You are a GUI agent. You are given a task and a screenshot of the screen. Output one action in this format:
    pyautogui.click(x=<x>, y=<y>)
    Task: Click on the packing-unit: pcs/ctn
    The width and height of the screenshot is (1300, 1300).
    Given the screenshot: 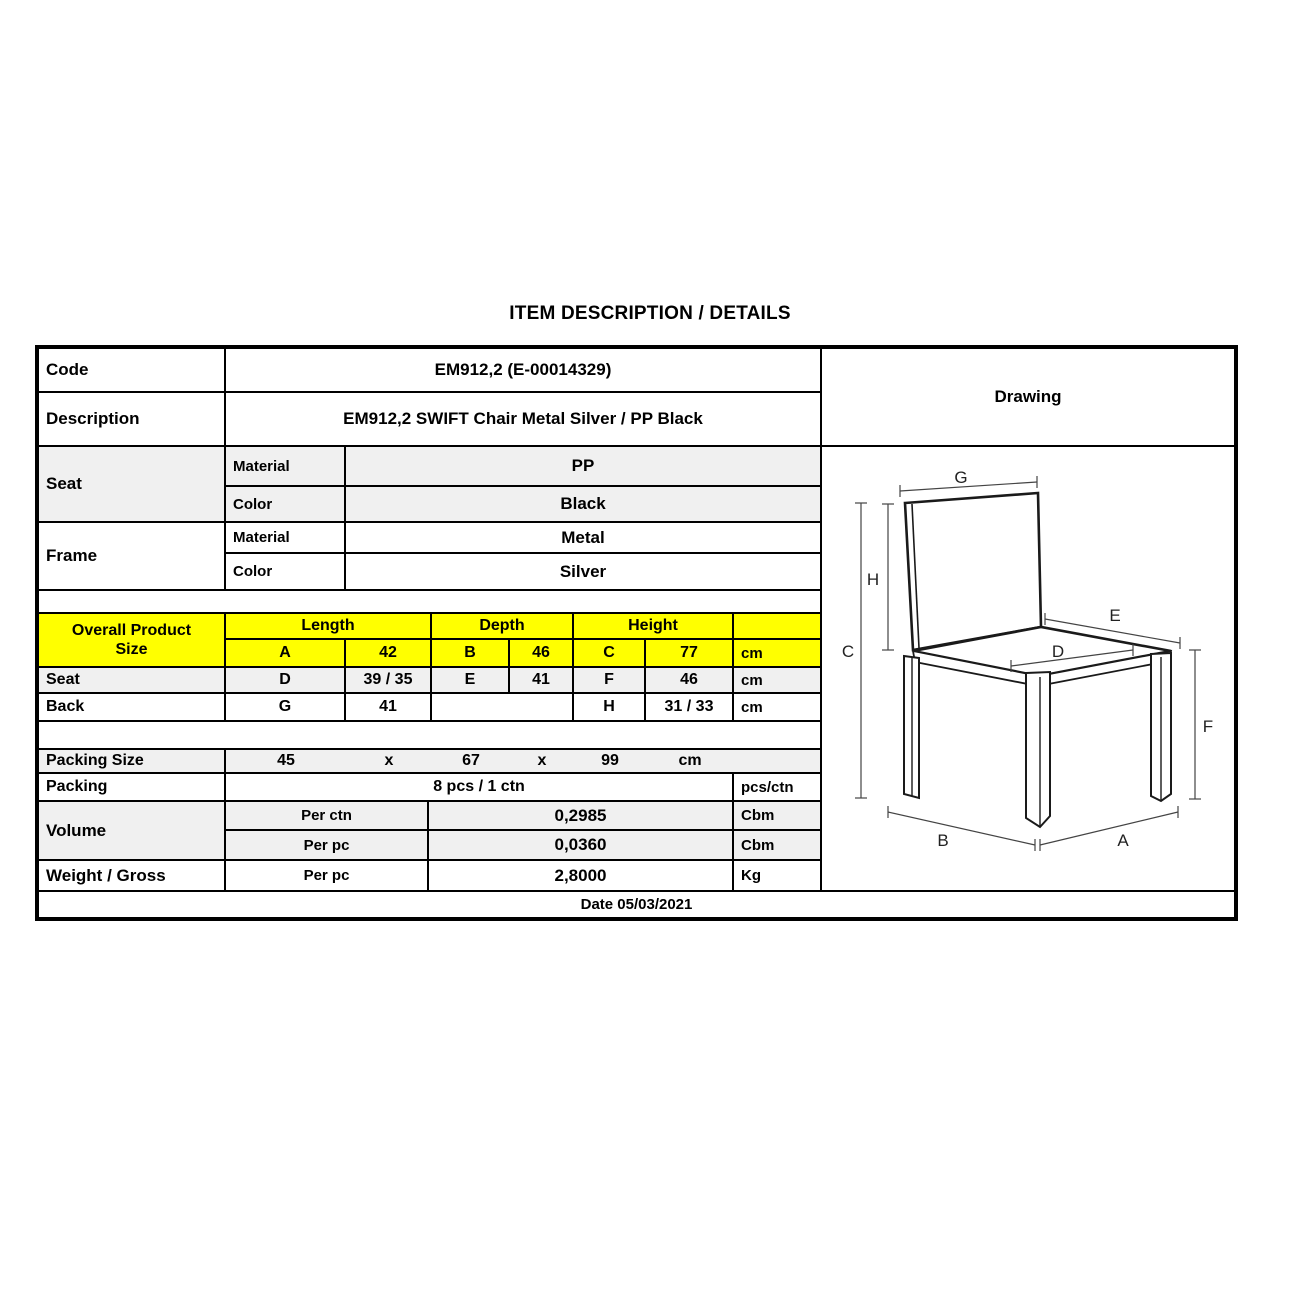 What is the action you would take?
    pyautogui.click(x=778, y=788)
    